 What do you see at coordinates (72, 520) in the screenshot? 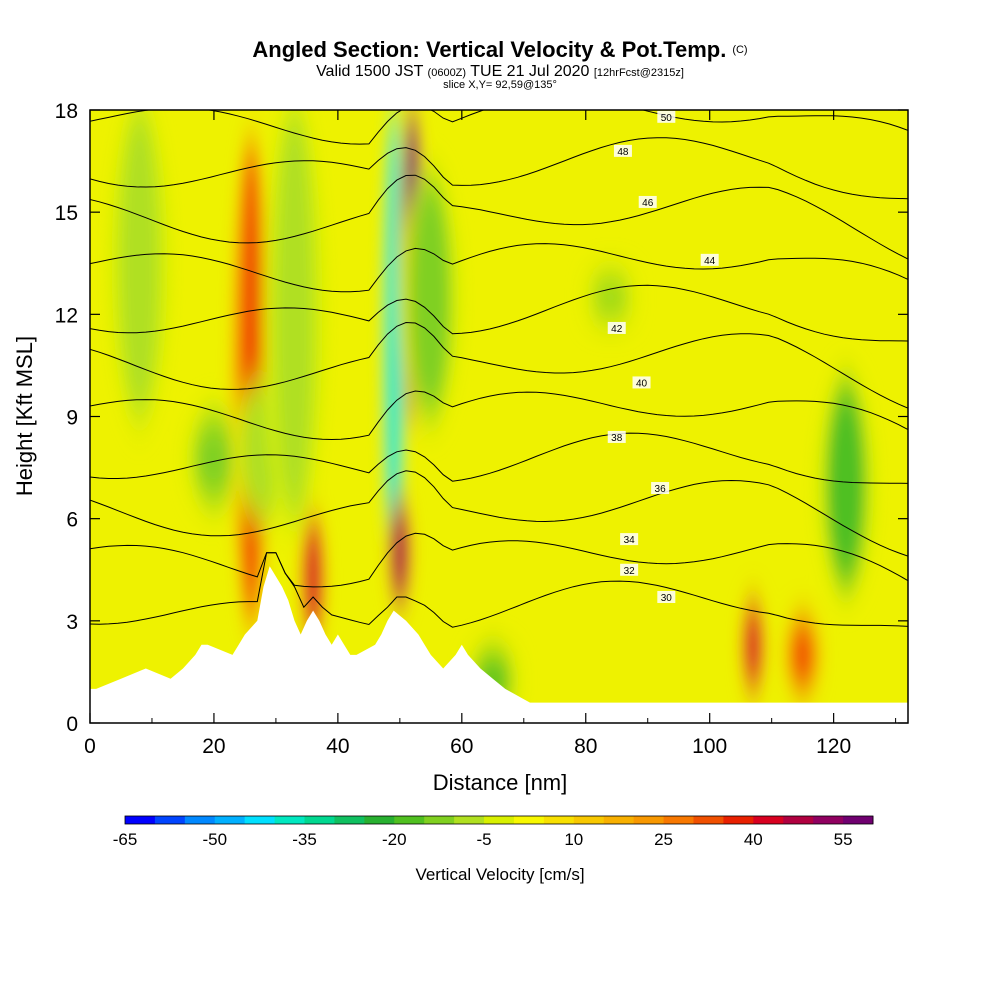
I see `y-tick-label: 6` at bounding box center [72, 520].